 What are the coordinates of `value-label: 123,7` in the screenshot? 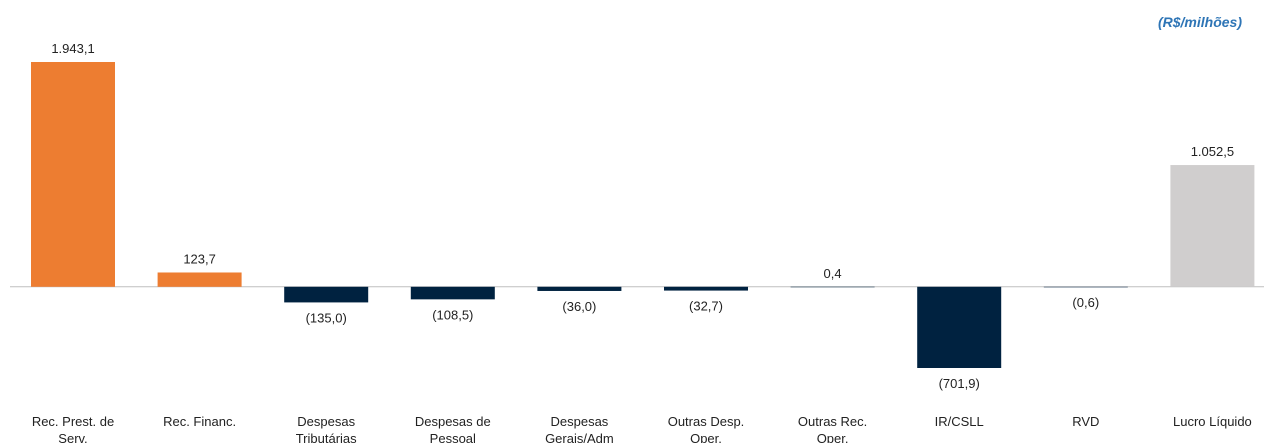 It's located at (199, 258).